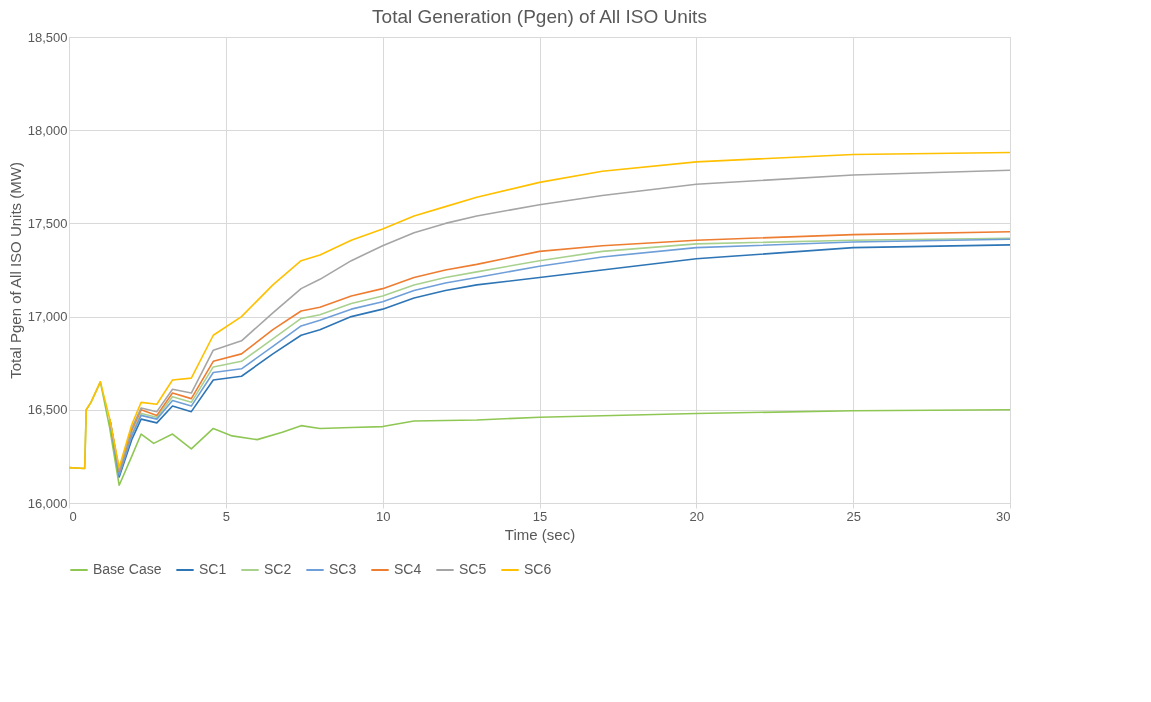 The width and height of the screenshot is (1151, 702). I want to click on x-tick-label: 5, so click(226, 516).